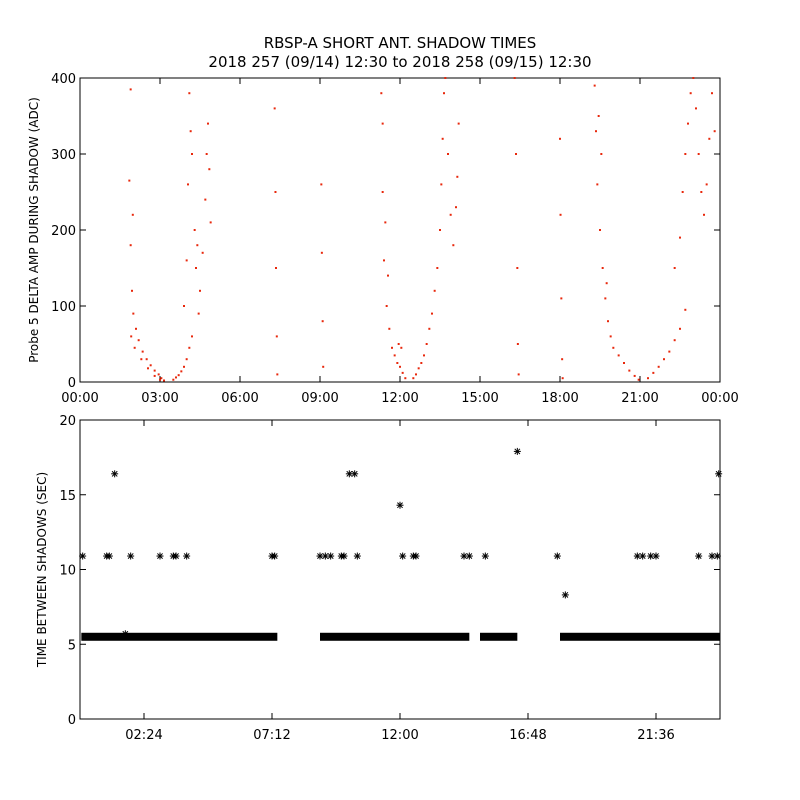 The image size is (800, 800). Describe the element at coordinates (67, 496) in the screenshot. I see `y-tick-label: 15` at that location.